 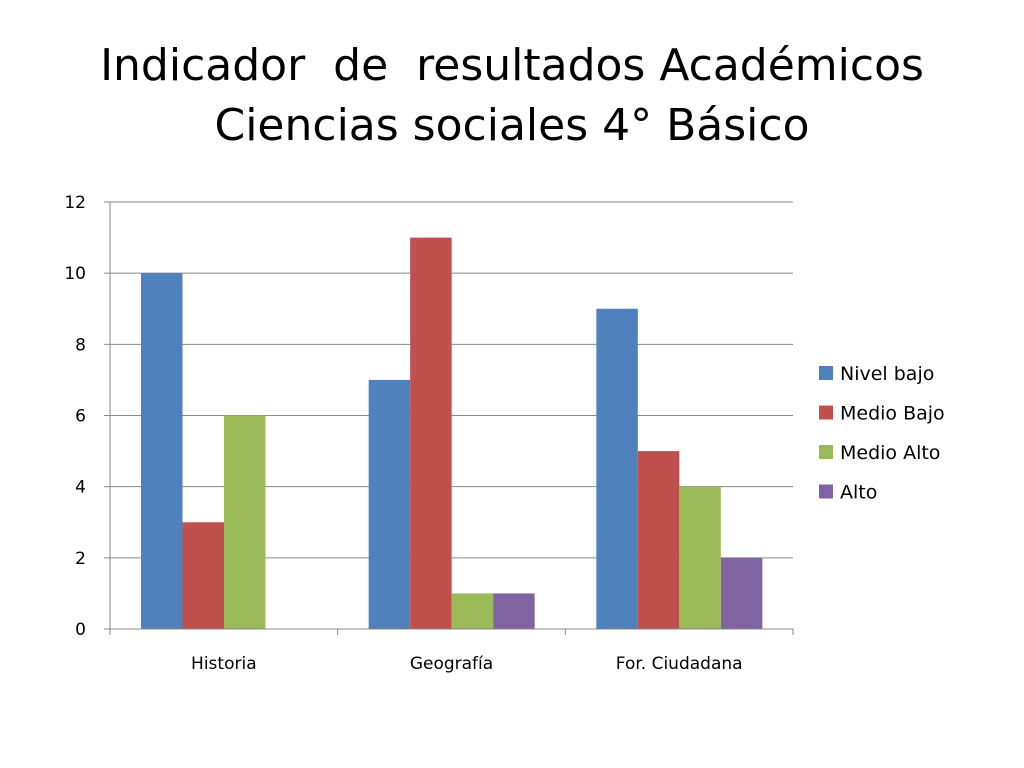 I want to click on x-category-label: Historia, so click(x=224, y=664).